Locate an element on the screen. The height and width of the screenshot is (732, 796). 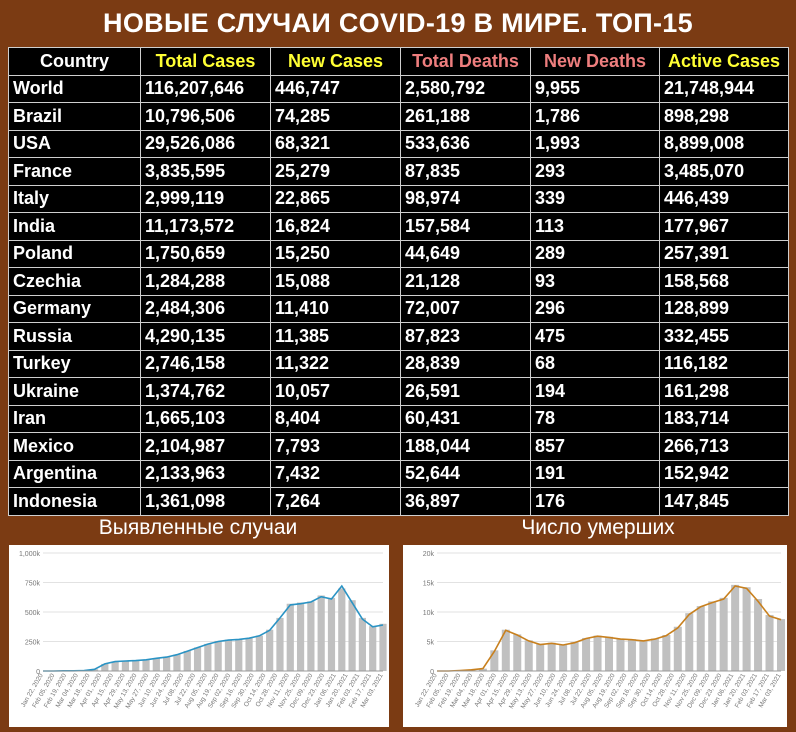
value-cell: 26,591 is located at coordinates (466, 392).